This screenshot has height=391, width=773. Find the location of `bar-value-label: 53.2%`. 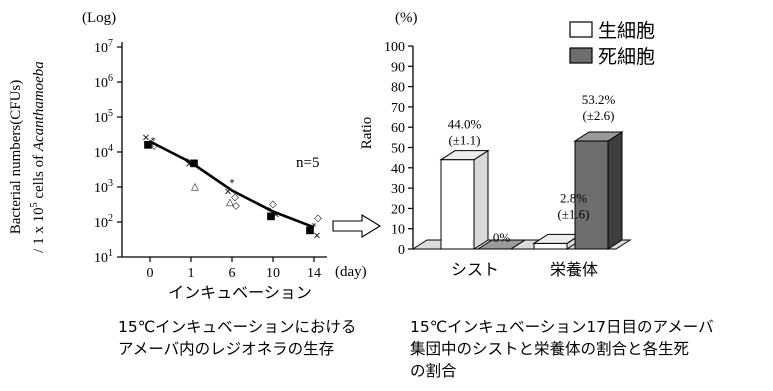

bar-value-label: 53.2% is located at coordinates (599, 99).